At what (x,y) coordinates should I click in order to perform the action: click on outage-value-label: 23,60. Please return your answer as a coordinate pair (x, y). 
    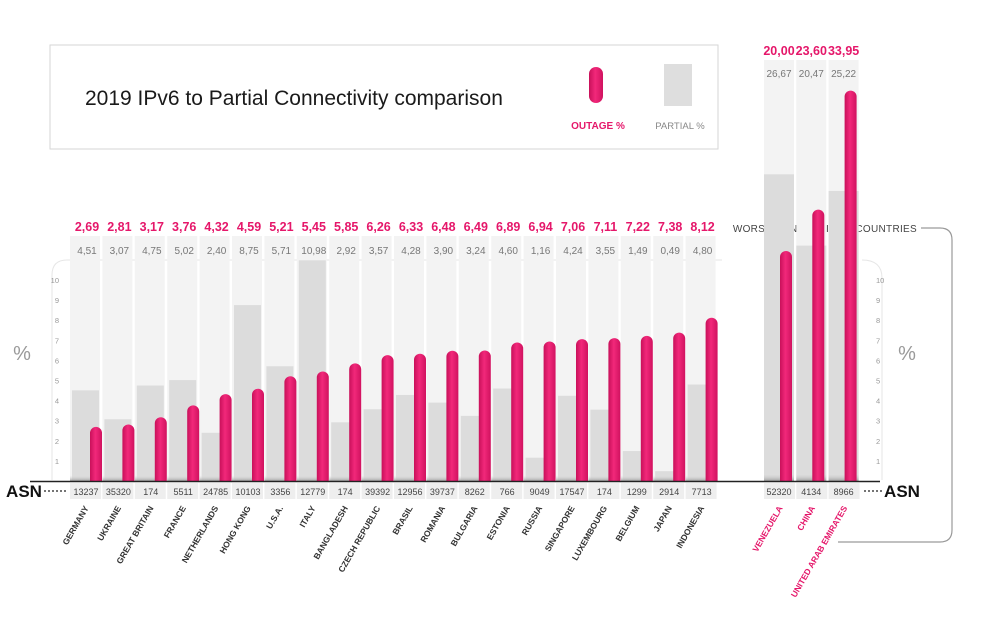
    Looking at the image, I should click on (811, 51).